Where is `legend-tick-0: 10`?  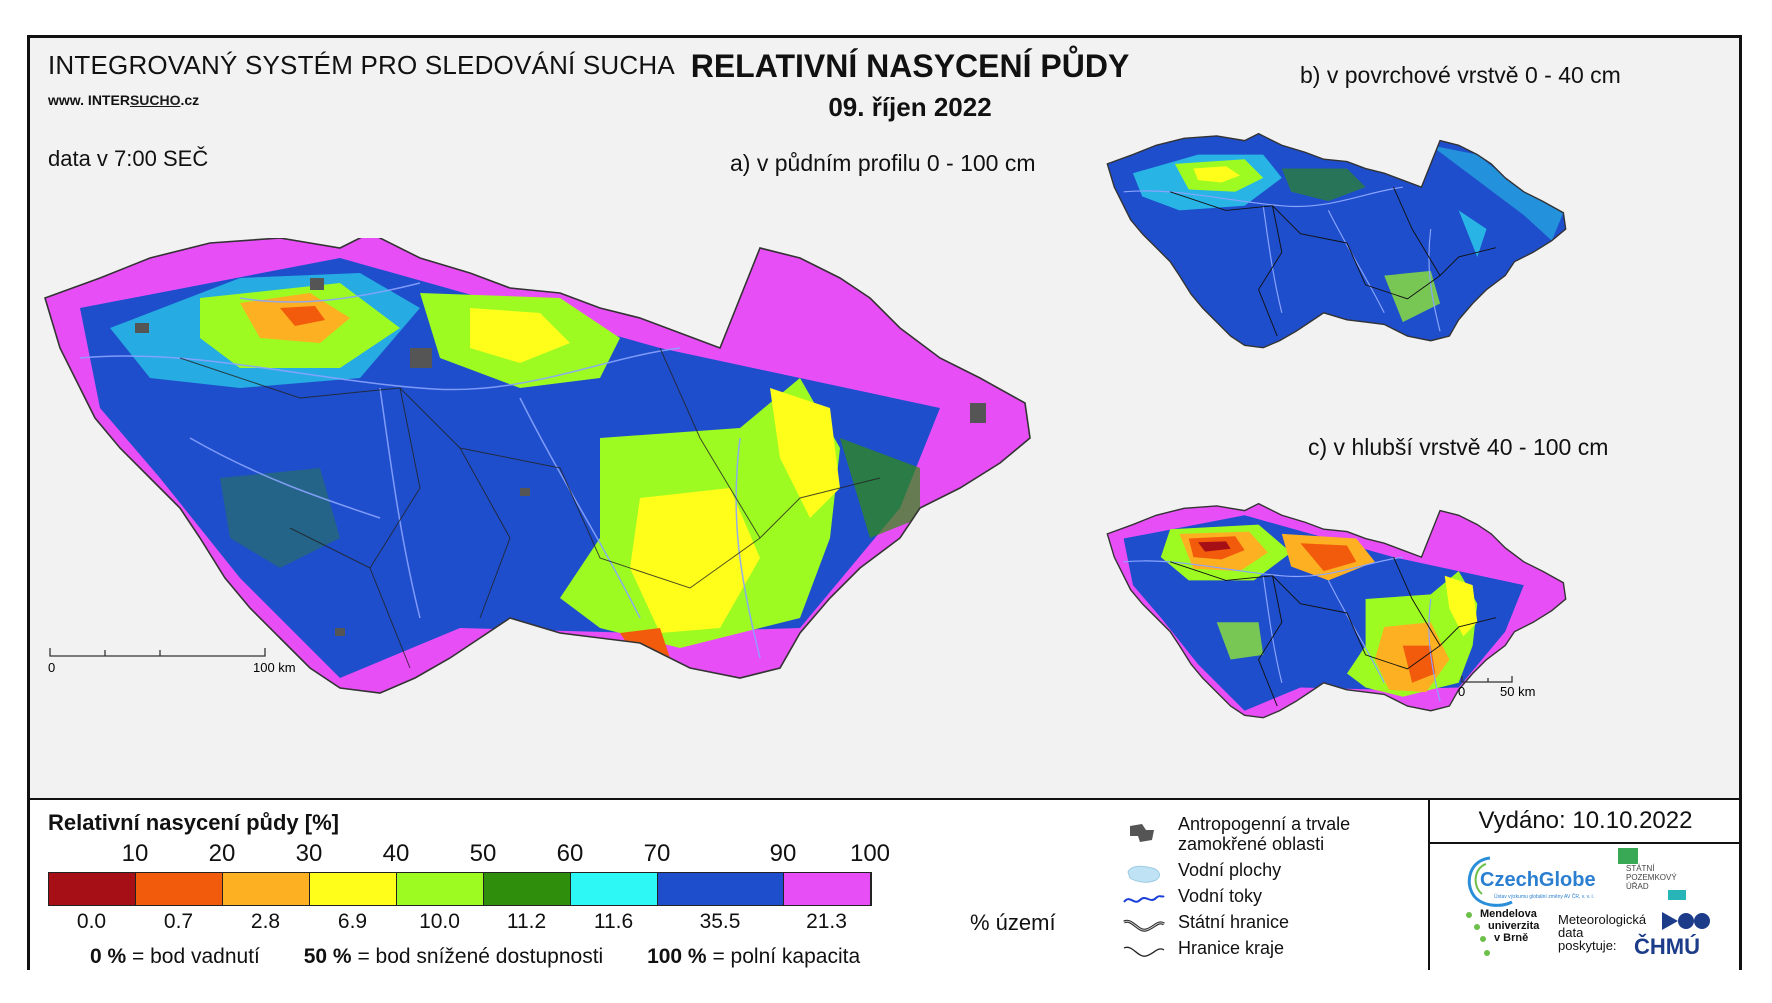 legend-tick-0: 10 is located at coordinates (135, 853).